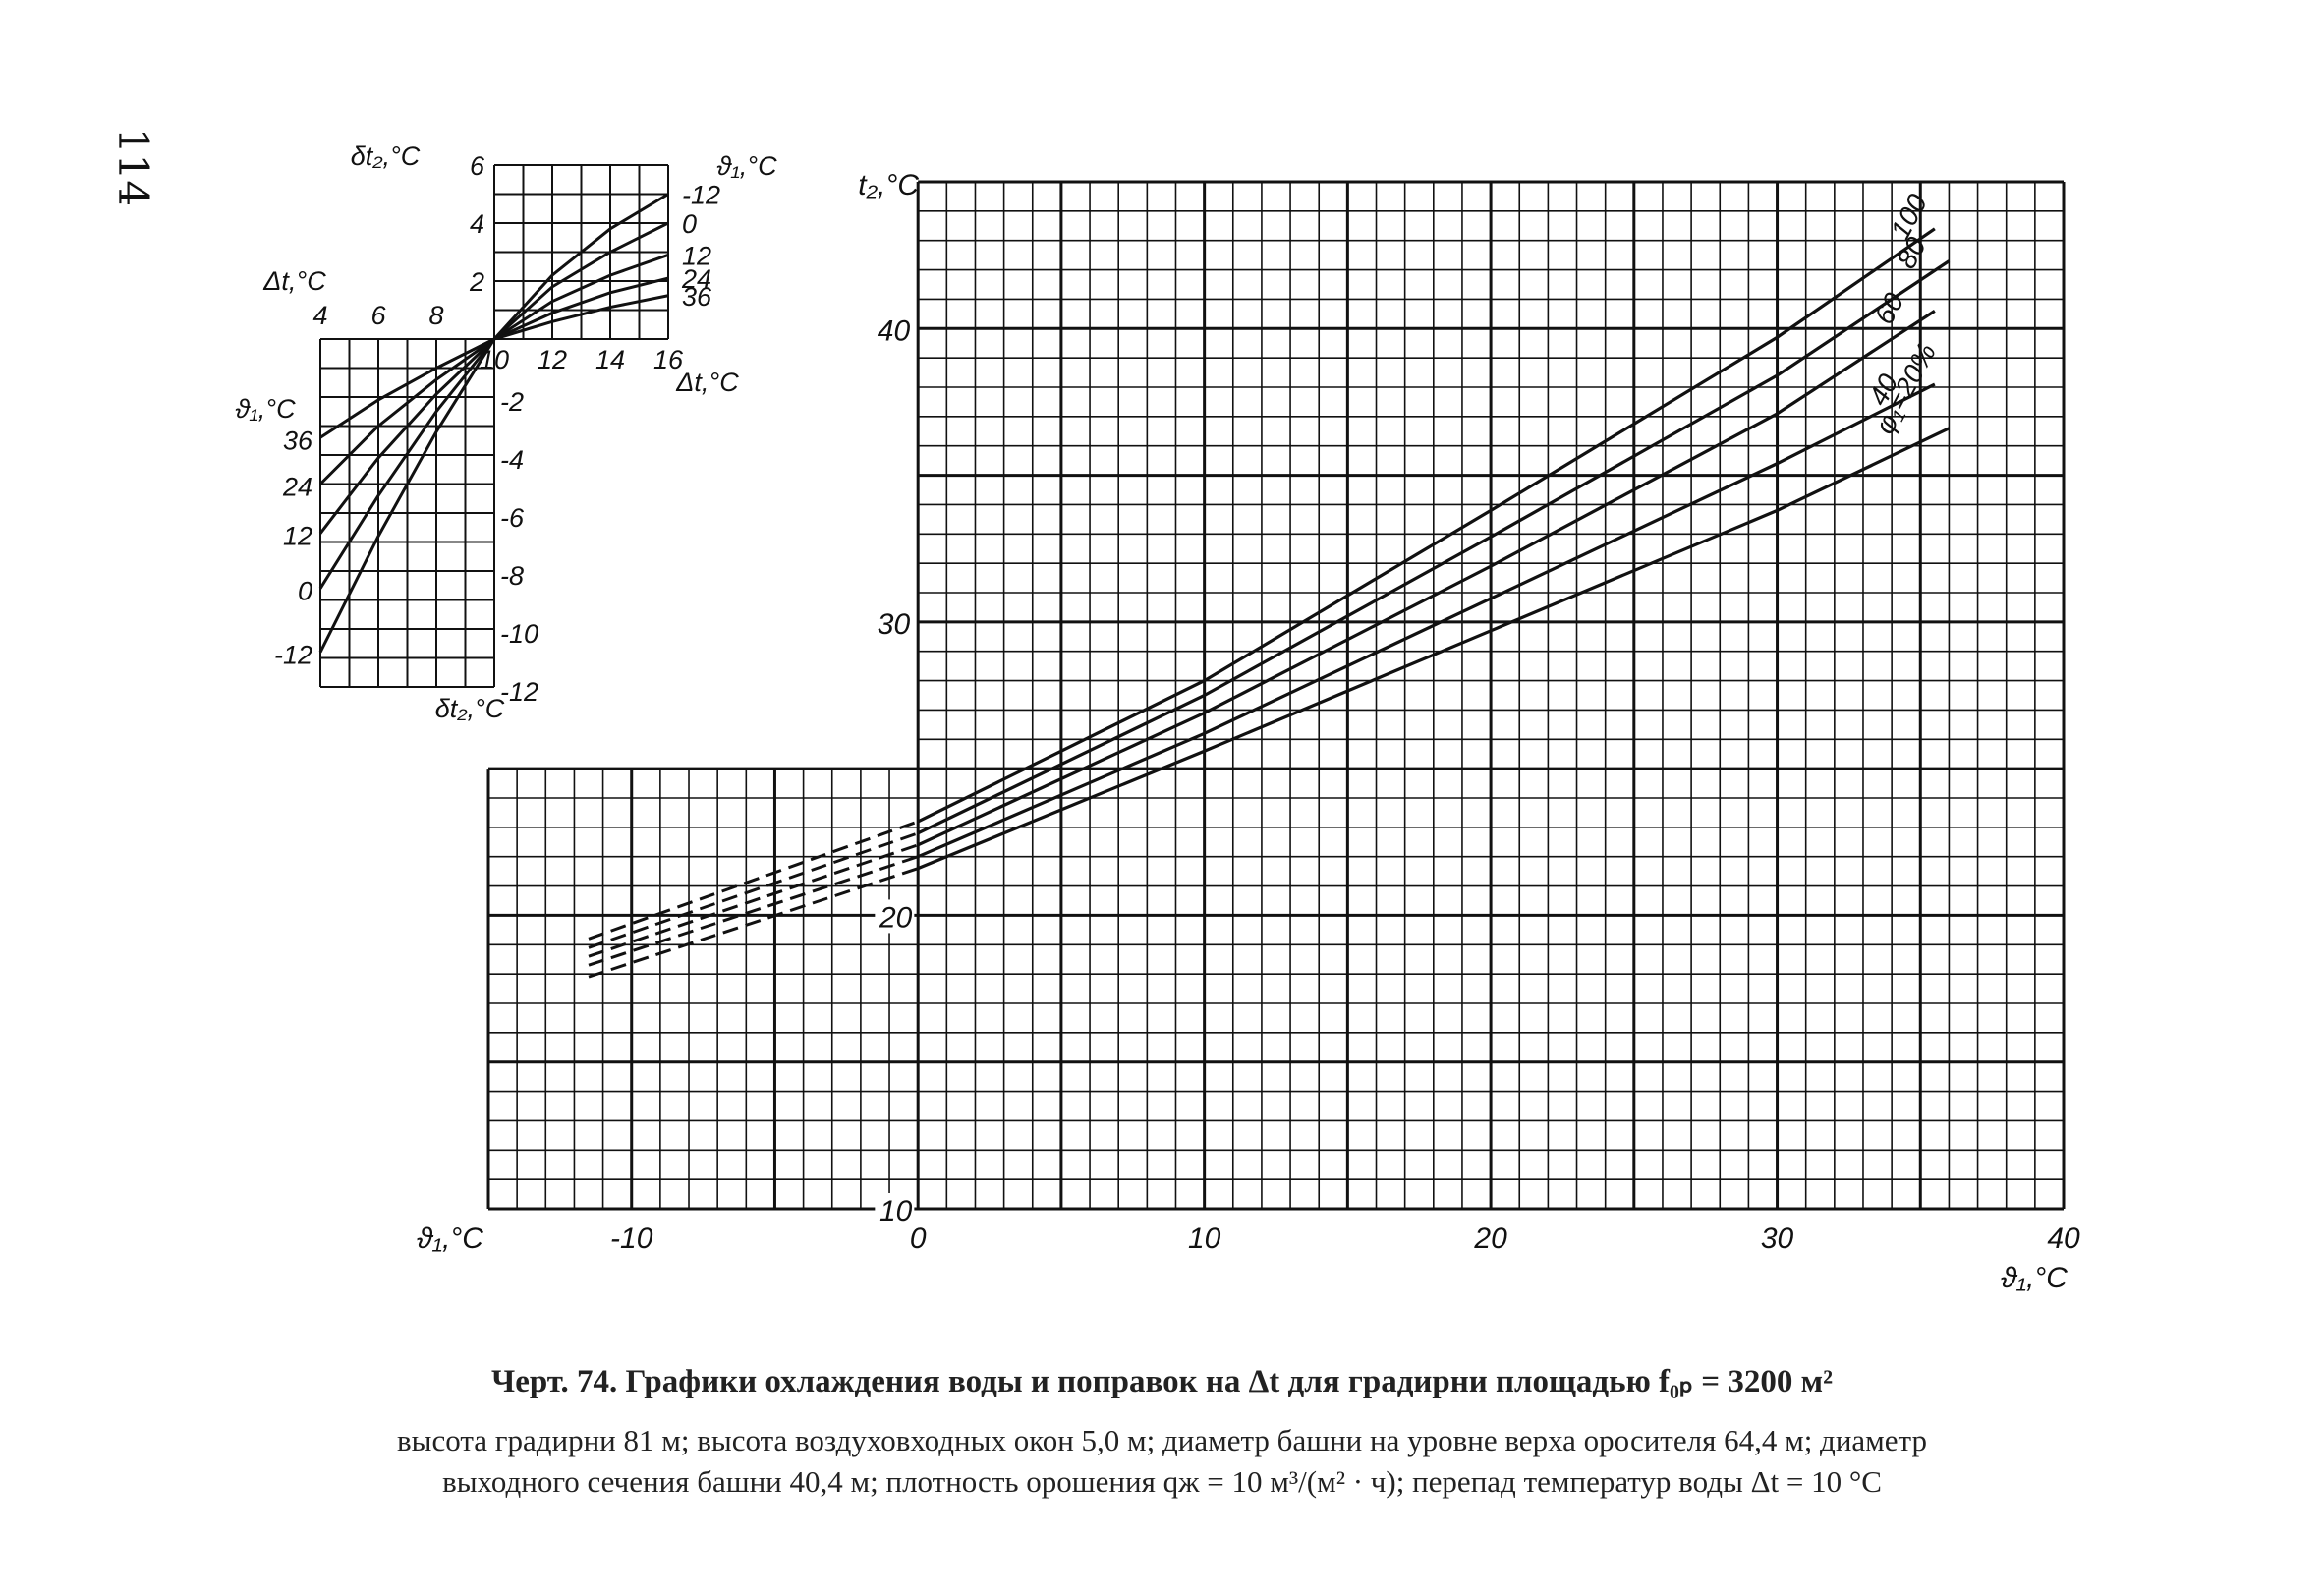 This screenshot has width=2324, height=1596. What do you see at coordinates (696, 279) in the screenshot?
I see `inset-right-series-label: 24` at bounding box center [696, 279].